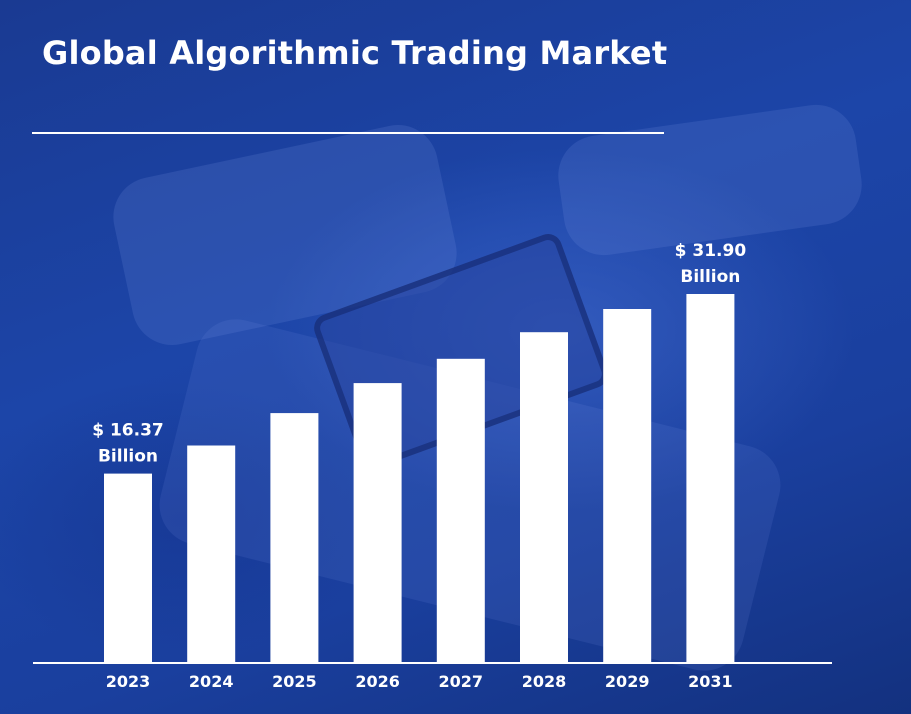 The height and width of the screenshot is (714, 911). Describe the element at coordinates (461, 681) in the screenshot. I see `x-tick-2027: 2027` at that location.